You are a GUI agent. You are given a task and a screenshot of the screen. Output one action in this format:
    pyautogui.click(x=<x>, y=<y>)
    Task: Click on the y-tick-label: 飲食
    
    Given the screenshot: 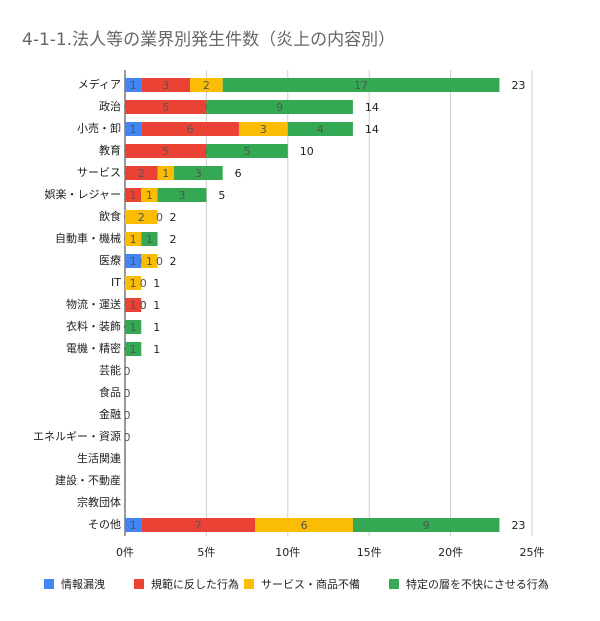 What is the action you would take?
    pyautogui.click(x=110, y=216)
    